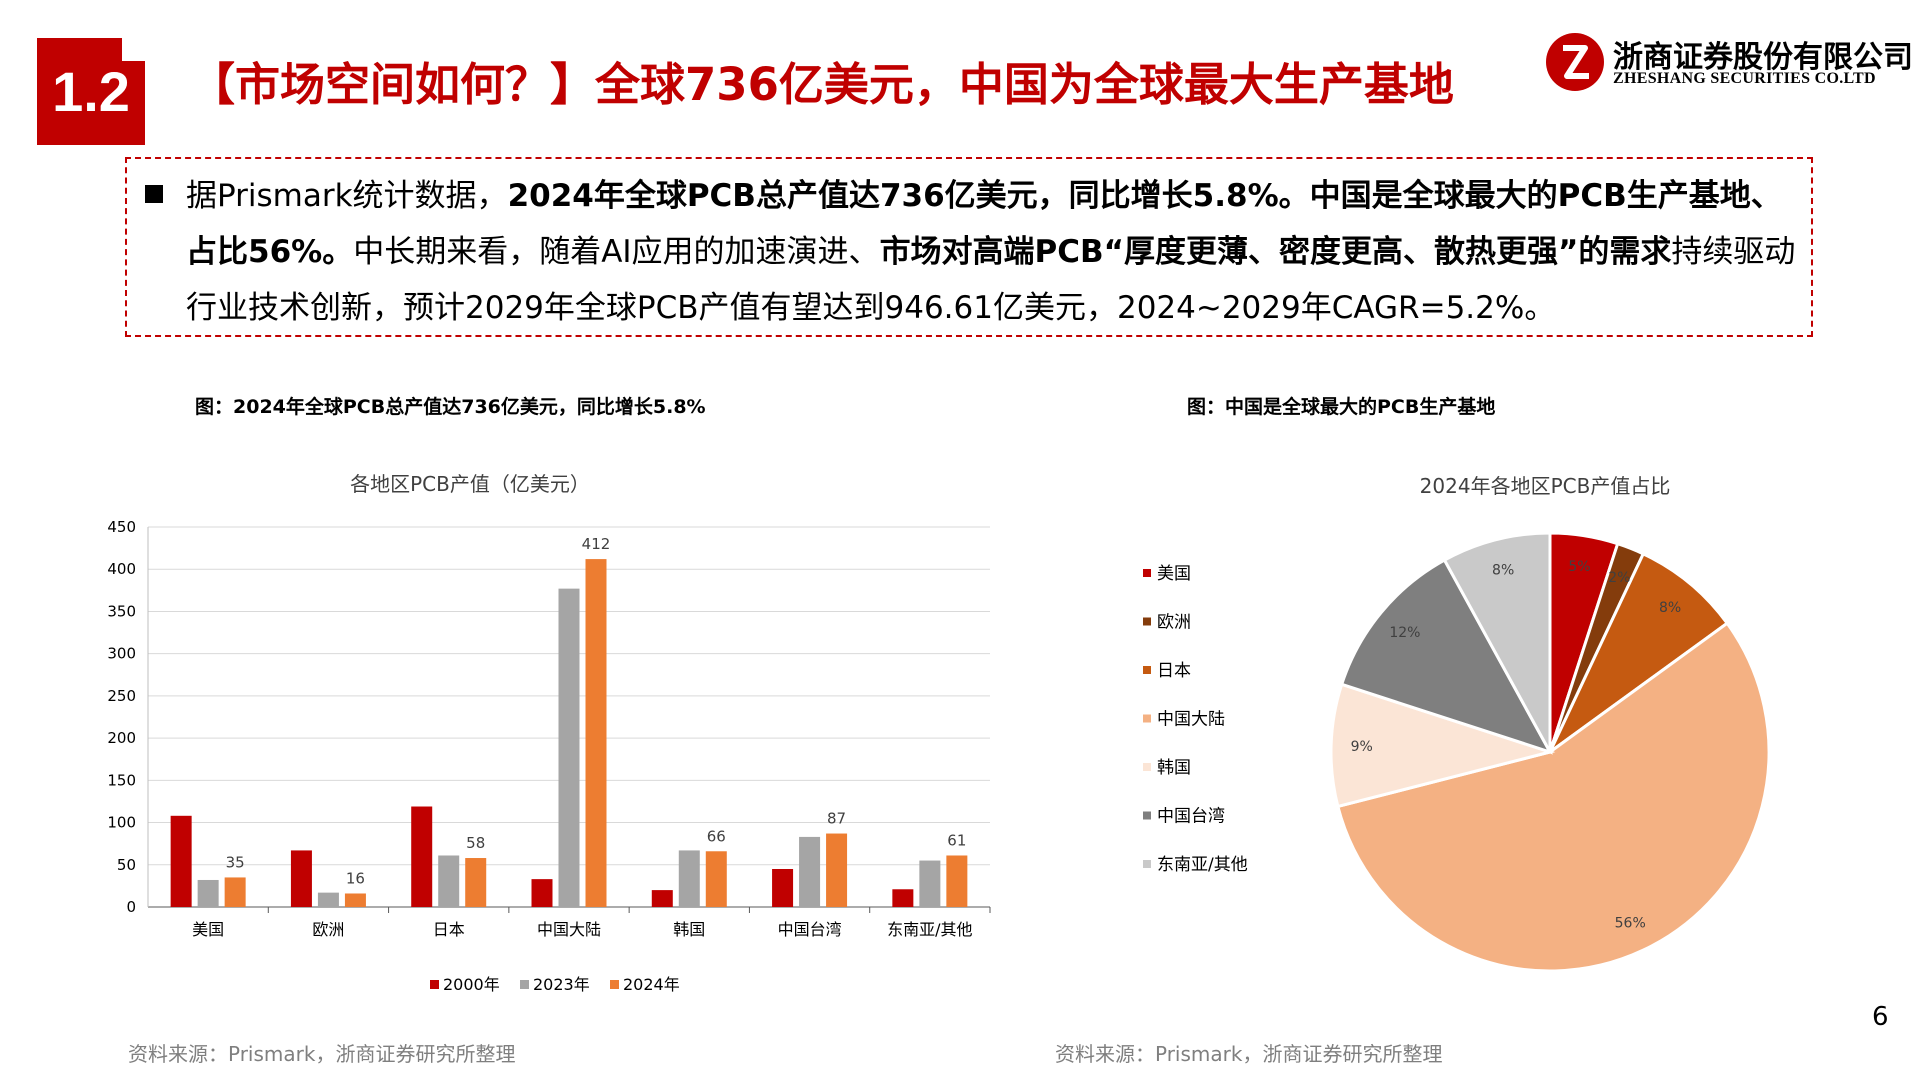 The image size is (1920, 1080). I want to click on pie-legend-label: 中国台湾, so click(1191, 817).